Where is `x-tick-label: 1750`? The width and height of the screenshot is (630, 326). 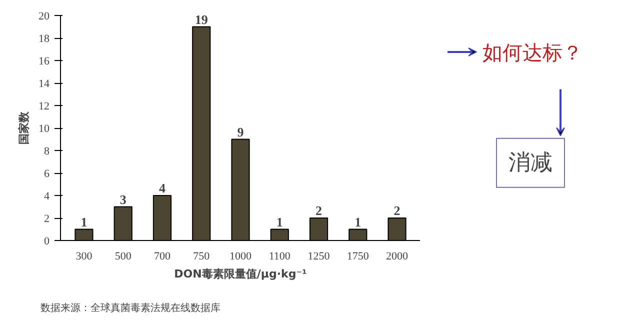 x-tick-label: 1750 is located at coordinates (358, 256).